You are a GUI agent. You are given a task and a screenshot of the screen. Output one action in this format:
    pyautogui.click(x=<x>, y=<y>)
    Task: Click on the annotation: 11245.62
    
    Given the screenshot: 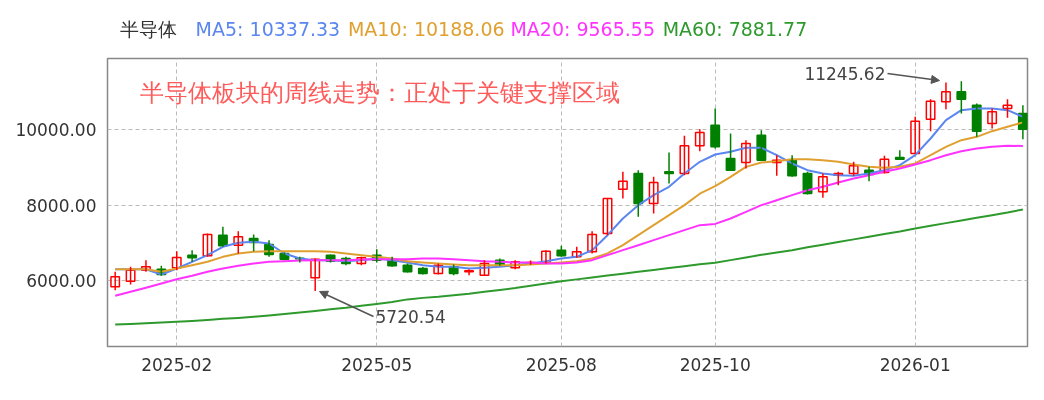 What is the action you would take?
    pyautogui.click(x=845, y=74)
    